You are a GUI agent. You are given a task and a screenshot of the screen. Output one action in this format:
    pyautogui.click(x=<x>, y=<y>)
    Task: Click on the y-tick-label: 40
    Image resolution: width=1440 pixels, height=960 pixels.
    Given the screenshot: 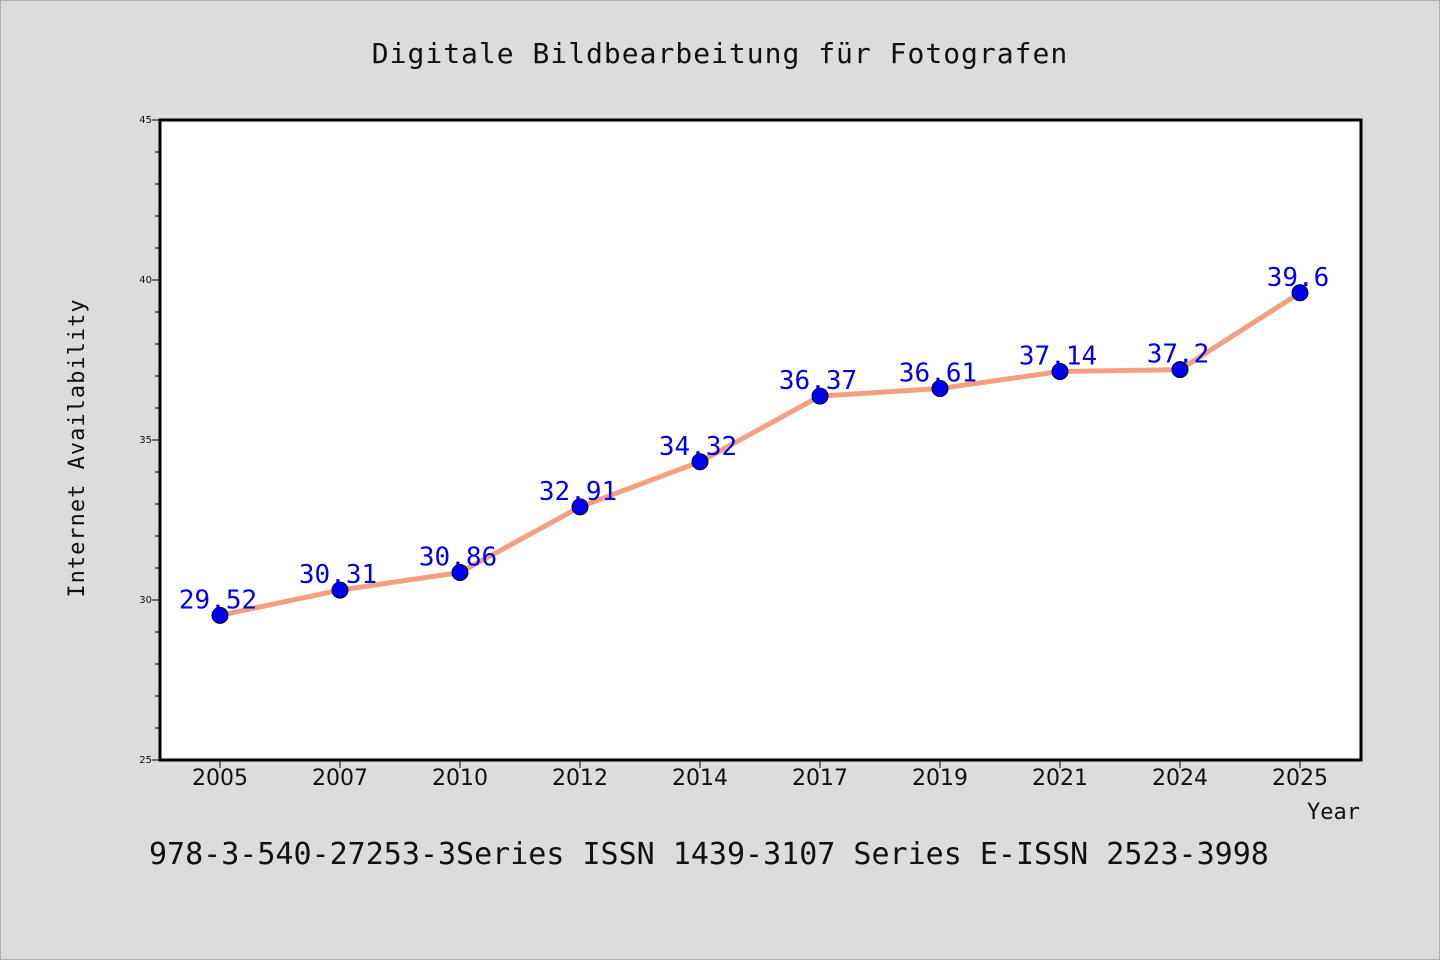 What is the action you would take?
    pyautogui.click(x=145, y=280)
    